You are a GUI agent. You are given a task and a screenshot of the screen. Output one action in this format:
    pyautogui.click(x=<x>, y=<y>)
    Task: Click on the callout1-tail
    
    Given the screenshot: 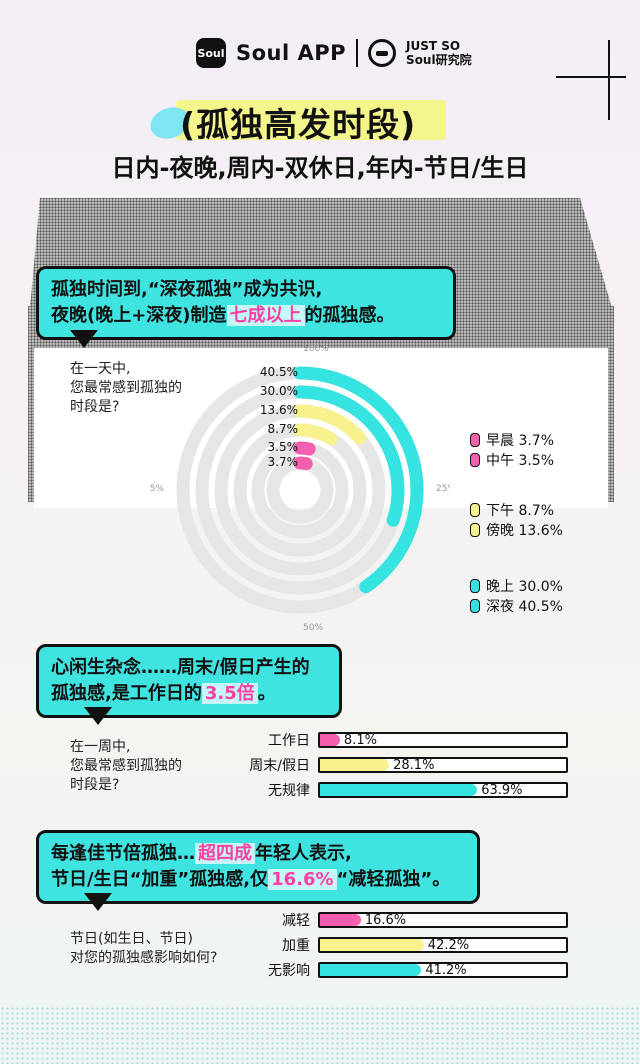 What is the action you would take?
    pyautogui.click(x=84, y=339)
    